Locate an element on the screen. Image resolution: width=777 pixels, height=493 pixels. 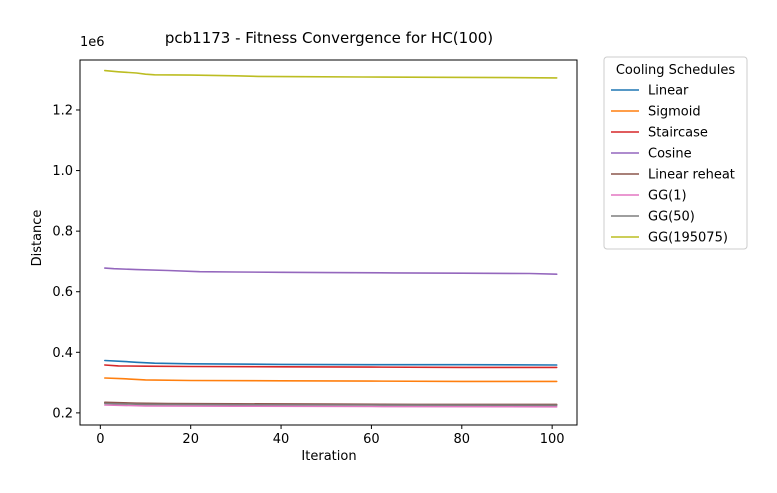
y-tick-label: 0.6 is located at coordinates (62, 292).